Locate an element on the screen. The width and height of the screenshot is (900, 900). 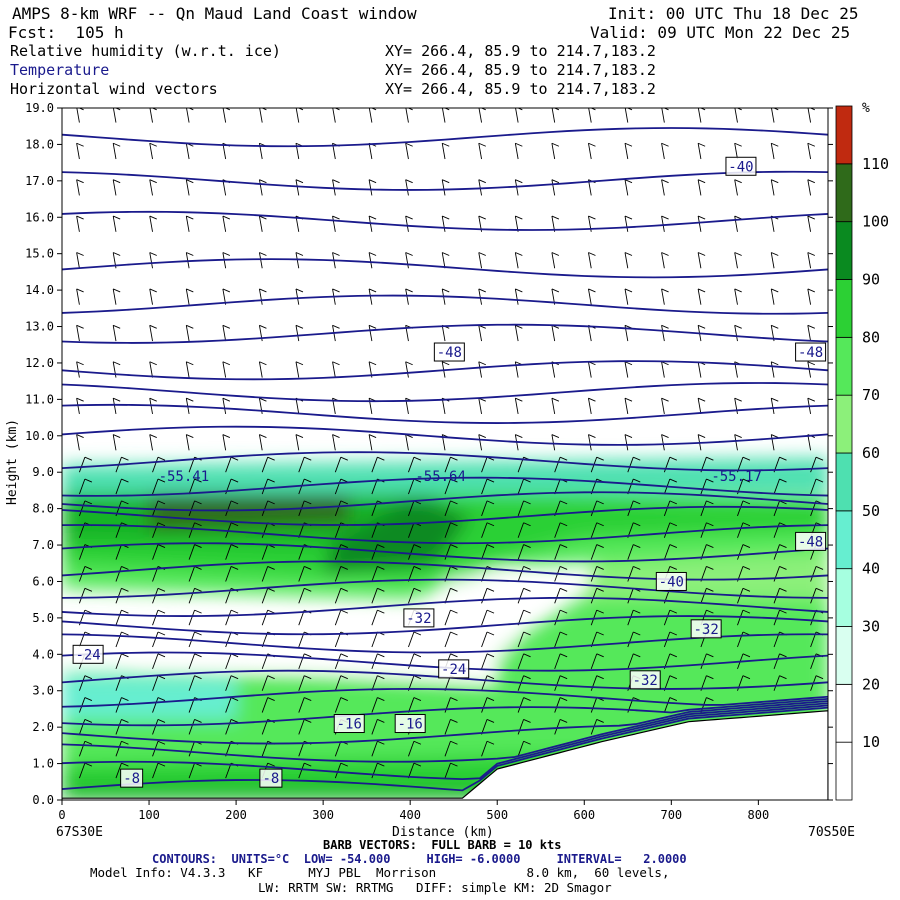
y-axis-title: Height (km) is located at coordinates (12, 461).